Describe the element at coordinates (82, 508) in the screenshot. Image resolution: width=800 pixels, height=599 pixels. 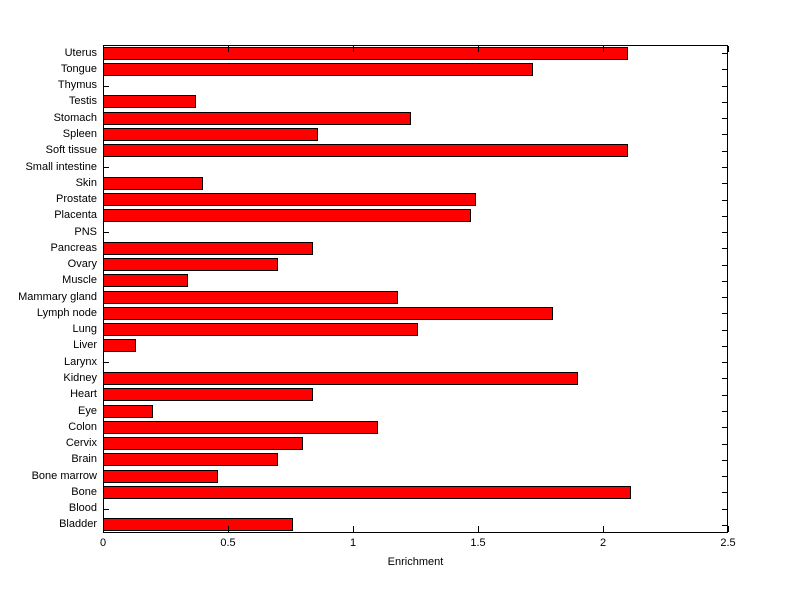
I see `y-tick-label: Blood` at that location.